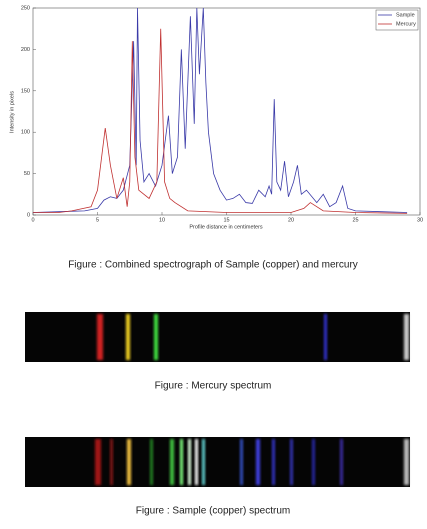  I want to click on x-tick-label: 0, so click(32, 220).